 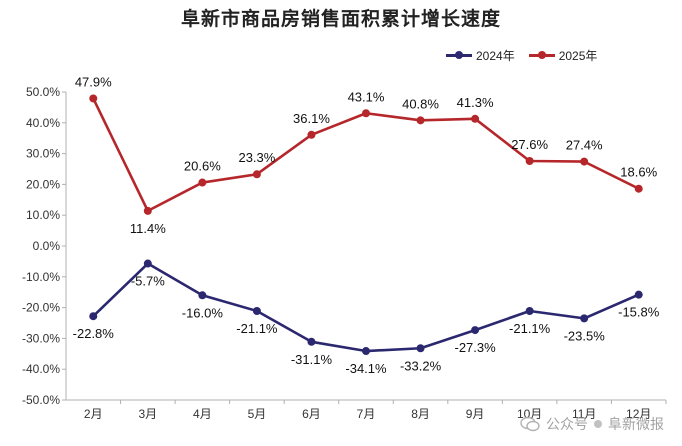 I want to click on data-label: -34.1%, so click(x=366, y=368).